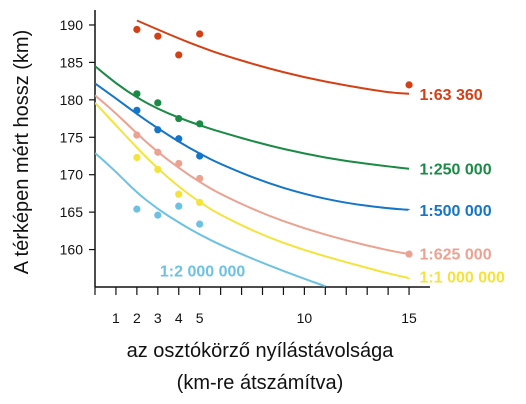 The height and width of the screenshot is (404, 526). What do you see at coordinates (200, 318) in the screenshot?
I see `x-tick-label: 5` at bounding box center [200, 318].